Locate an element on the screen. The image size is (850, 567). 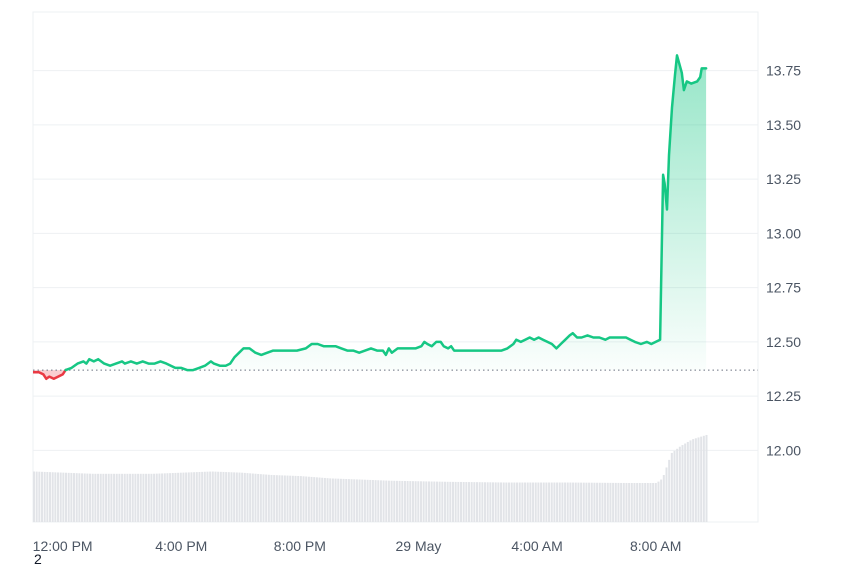
y-tick-label: 13.00 is located at coordinates (783, 233).